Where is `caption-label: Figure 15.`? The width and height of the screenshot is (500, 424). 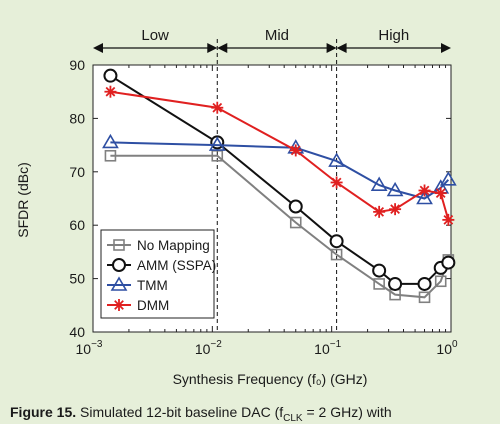 caption-label: Figure 15. is located at coordinates (43, 412).